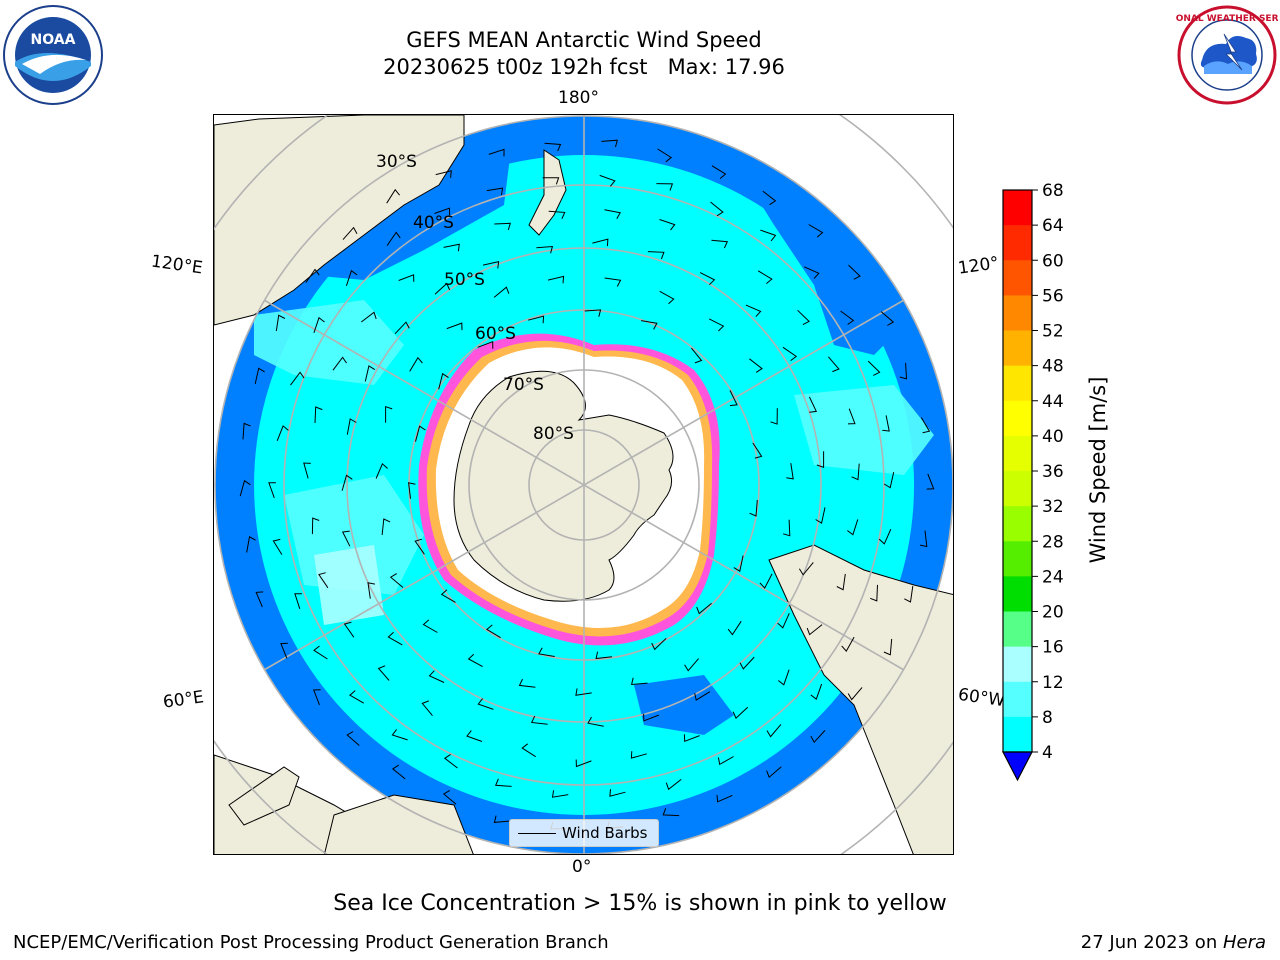 Image resolution: width=1280 pixels, height=960 pixels. What do you see at coordinates (183, 700) in the screenshot?
I see `lon-label-60e: 60°E` at bounding box center [183, 700].